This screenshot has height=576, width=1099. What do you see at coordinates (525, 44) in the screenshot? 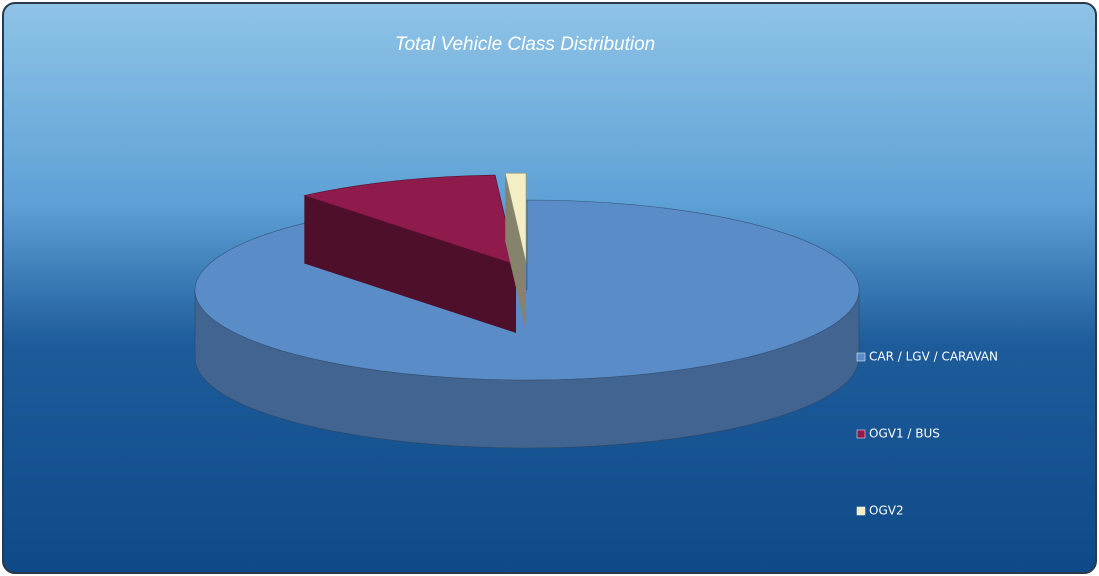
I see `chart-title: Total Vehicle Class Distribution` at bounding box center [525, 44].